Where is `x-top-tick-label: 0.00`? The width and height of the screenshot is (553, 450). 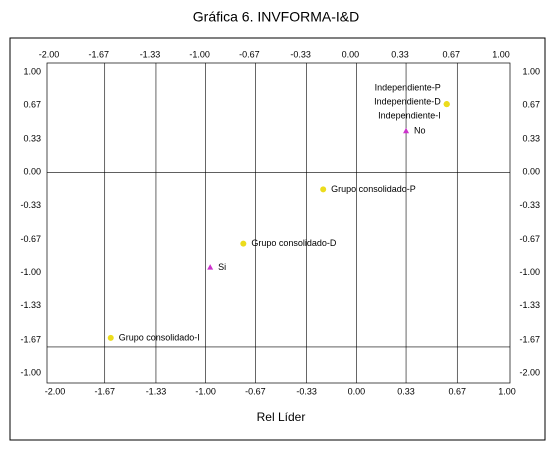 x-top-tick-label: 0.00 is located at coordinates (351, 54).